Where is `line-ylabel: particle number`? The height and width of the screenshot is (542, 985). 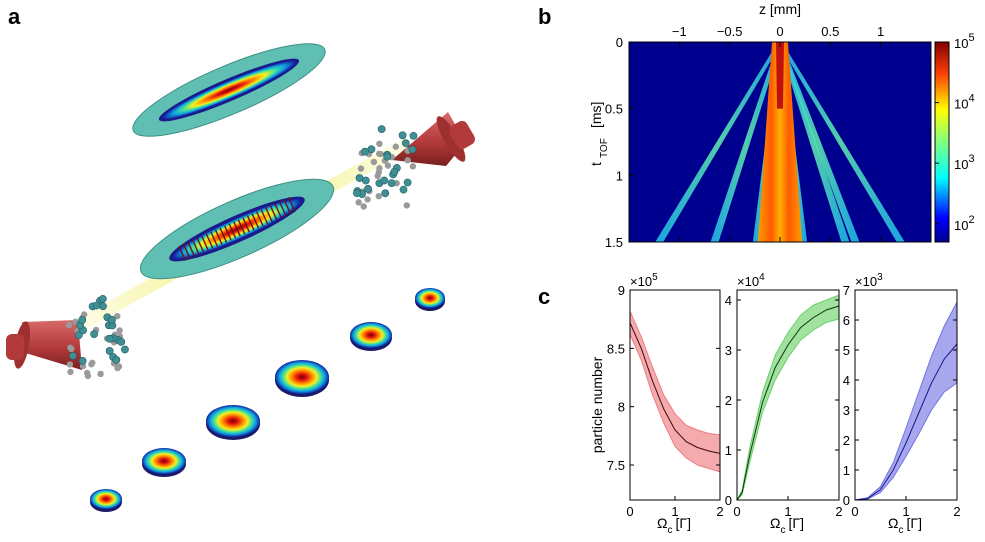
line-ylabel: particle number is located at coordinates (597, 404).